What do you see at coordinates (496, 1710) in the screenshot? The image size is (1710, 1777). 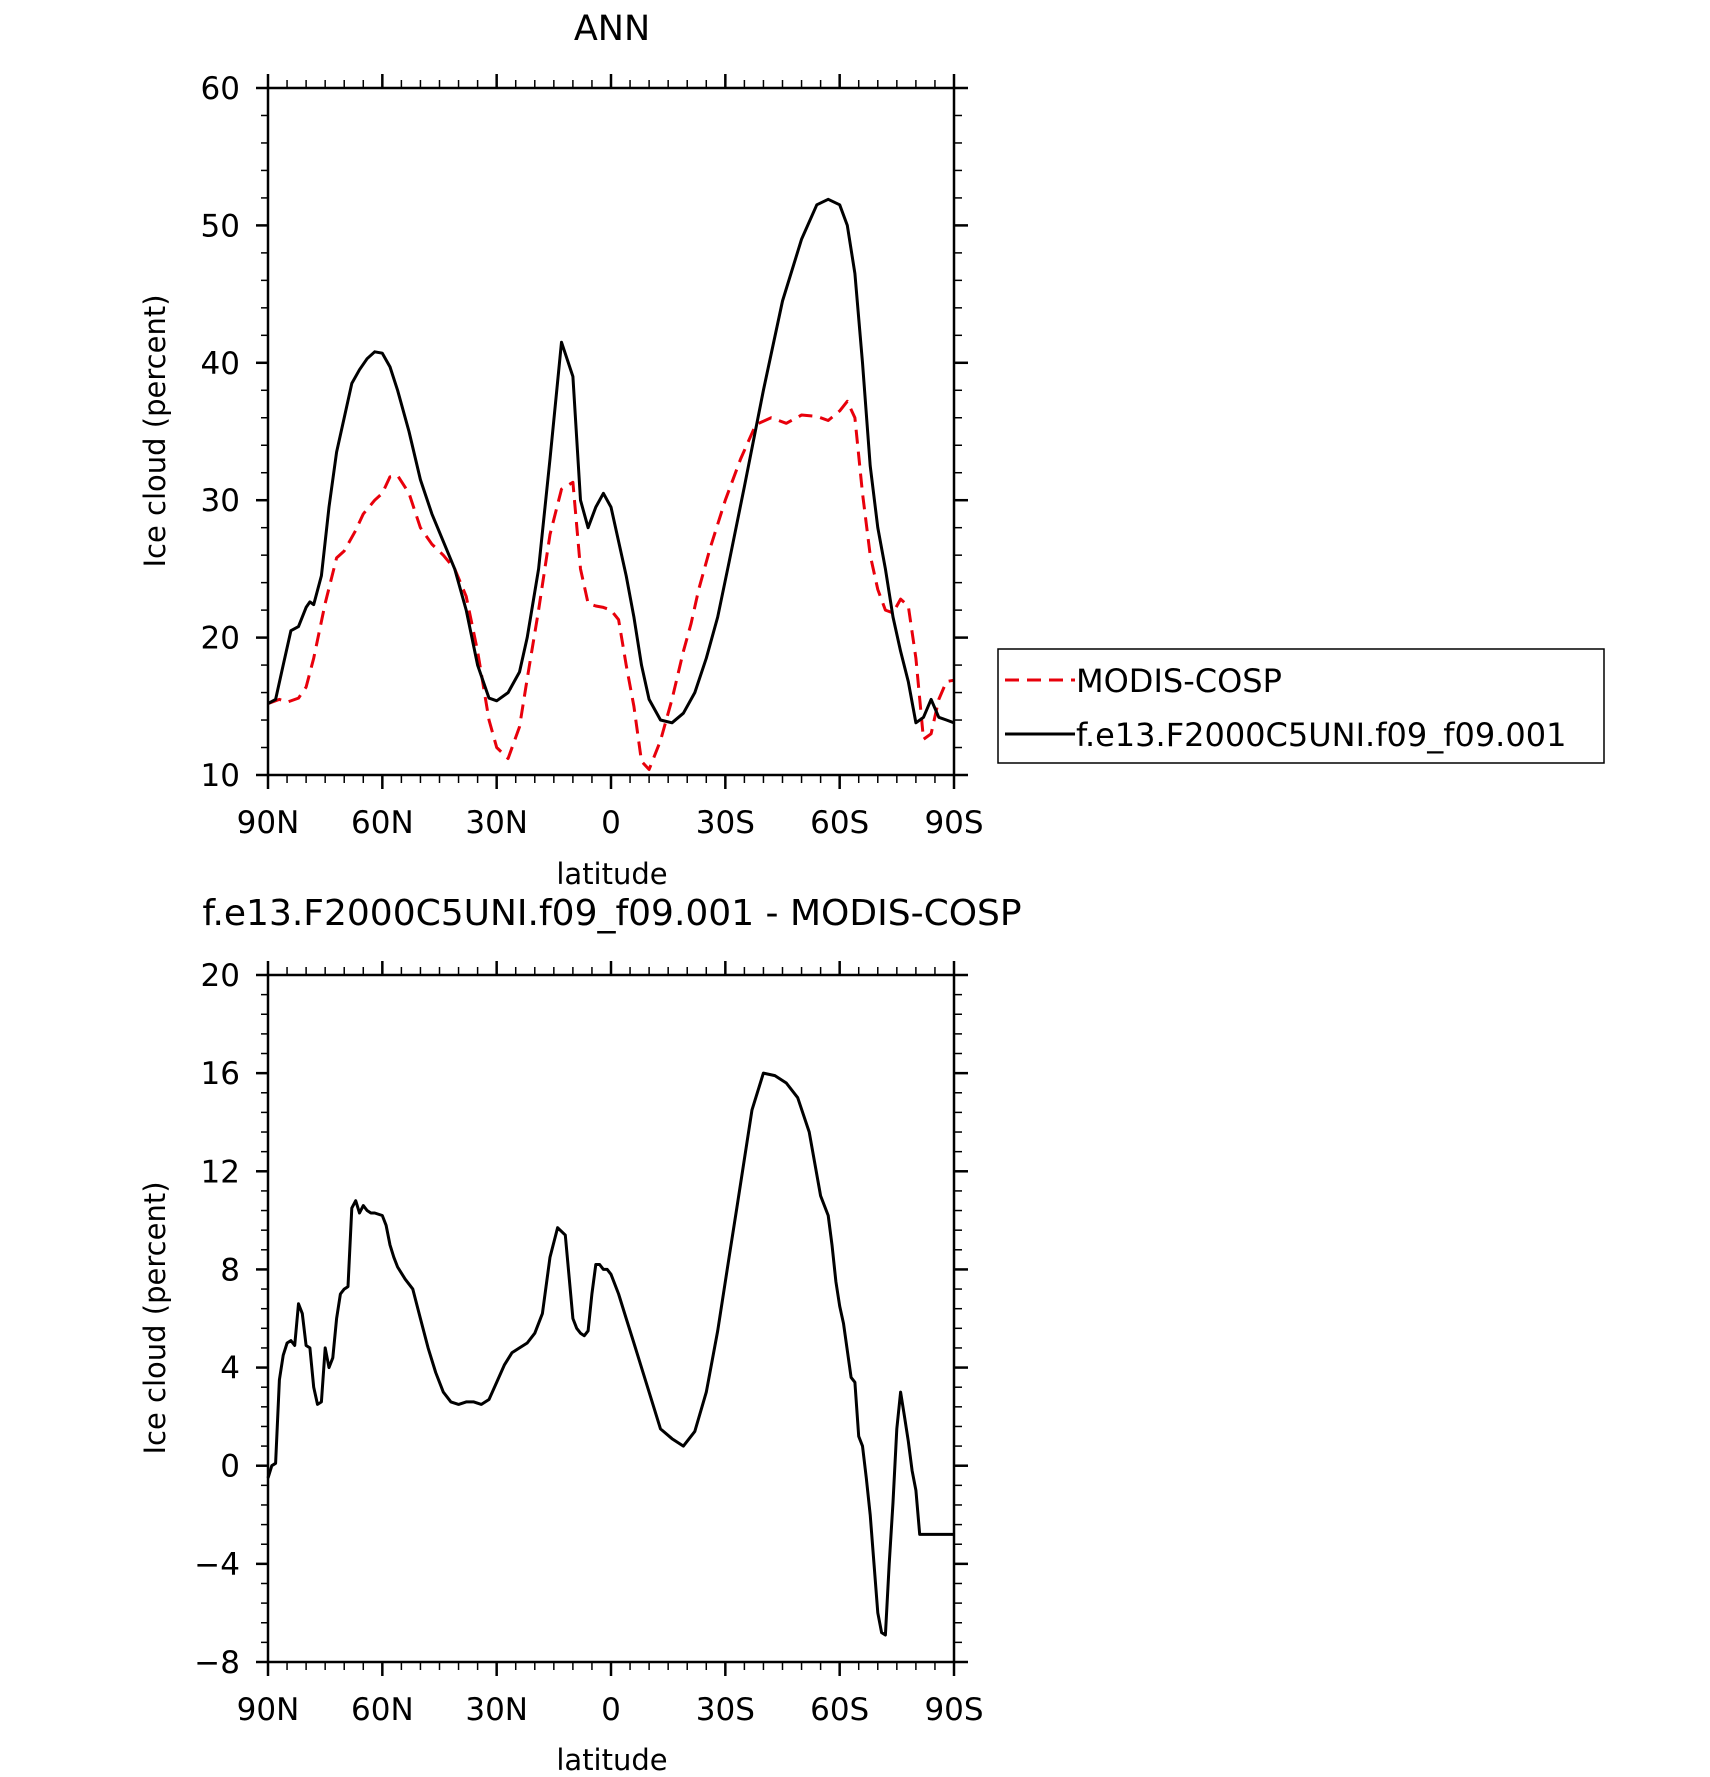 I see `bottom-x-tick-label: 30N` at bounding box center [496, 1710].